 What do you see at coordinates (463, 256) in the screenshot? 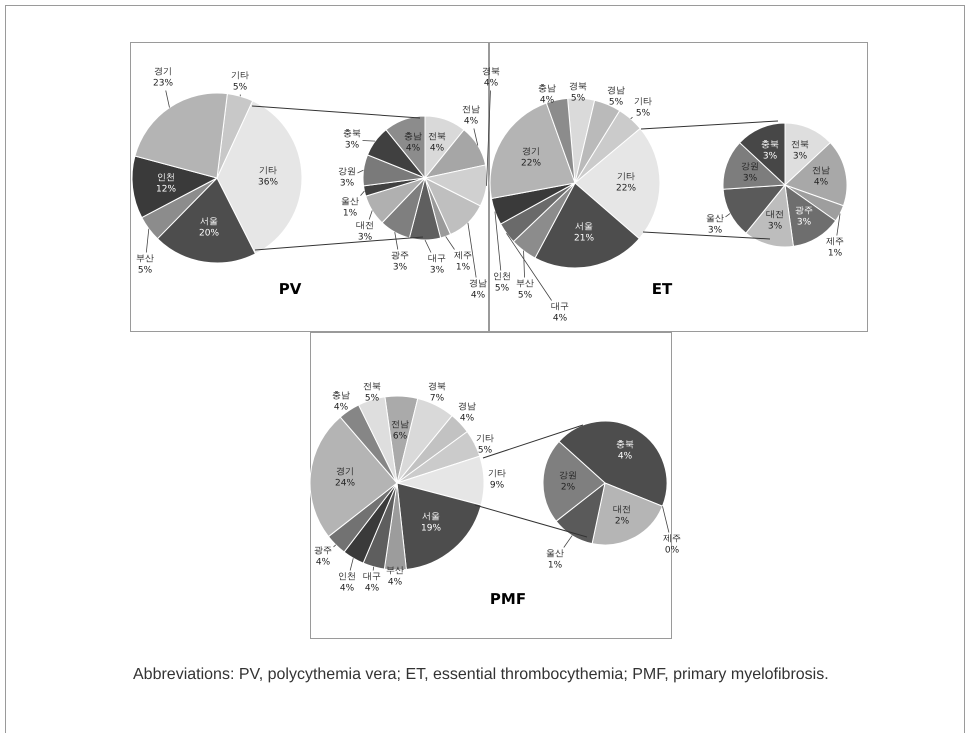
I see `slice-label: 제주` at bounding box center [463, 256].